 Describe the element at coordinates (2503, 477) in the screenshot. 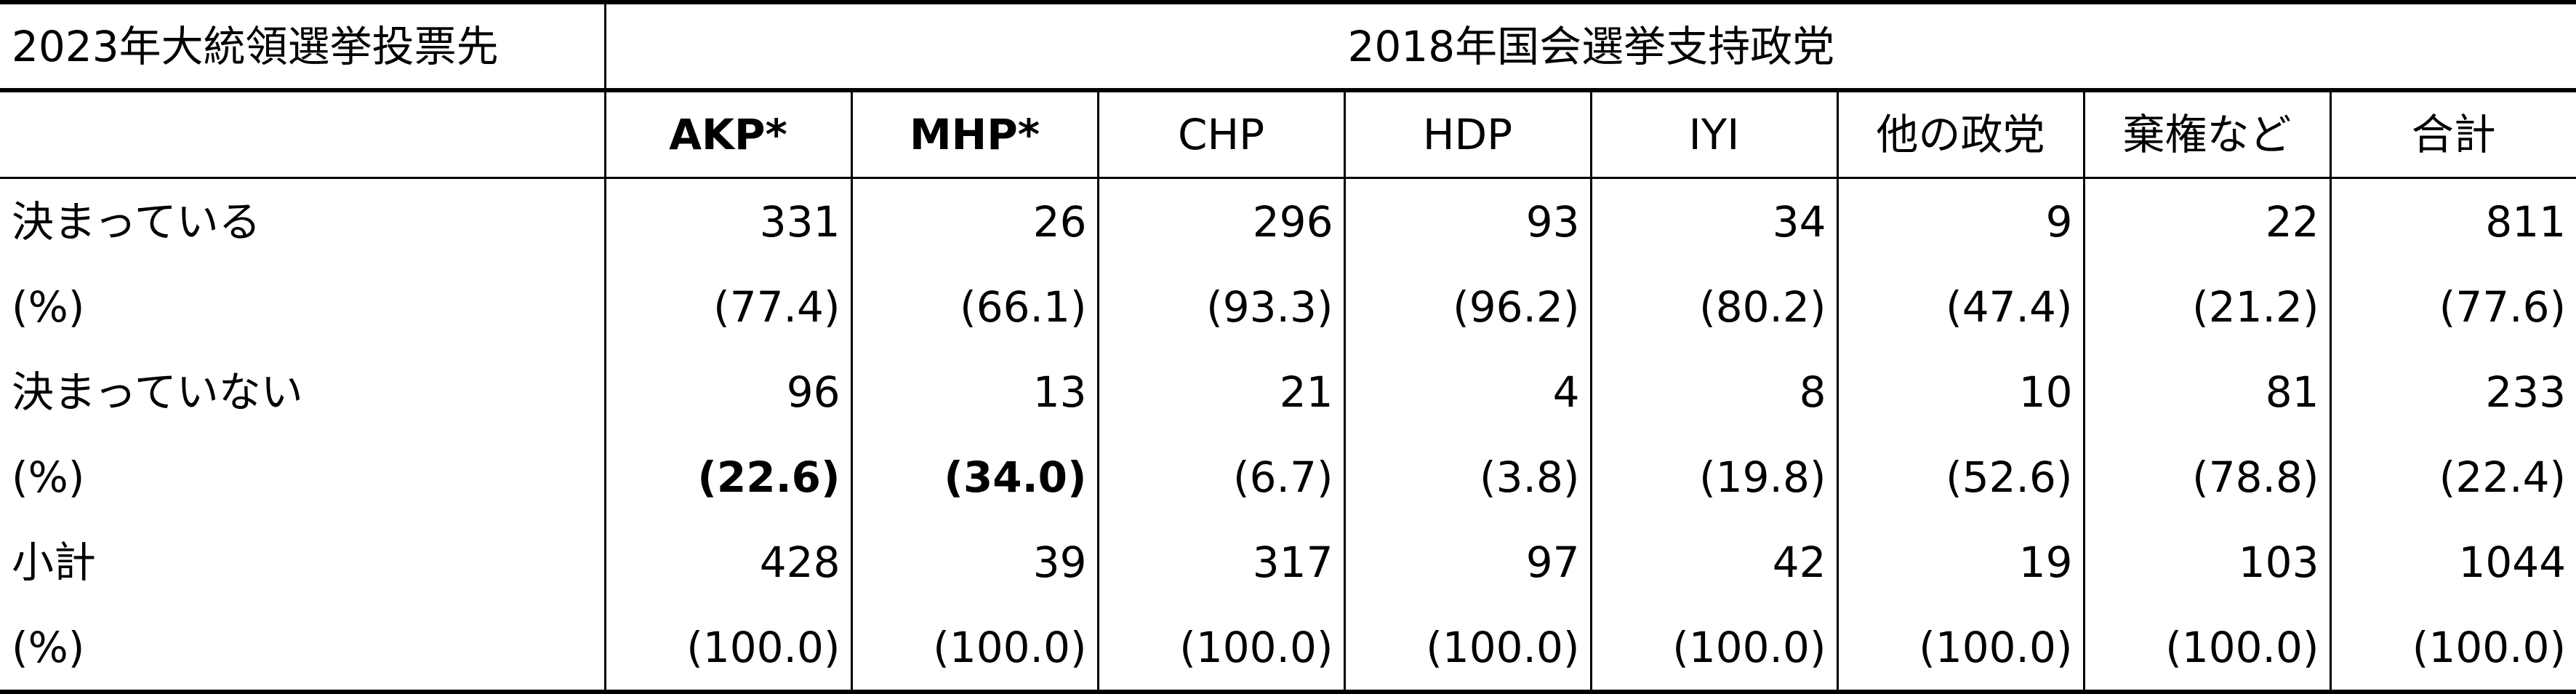

I see `table-cell: (22.4)` at that location.